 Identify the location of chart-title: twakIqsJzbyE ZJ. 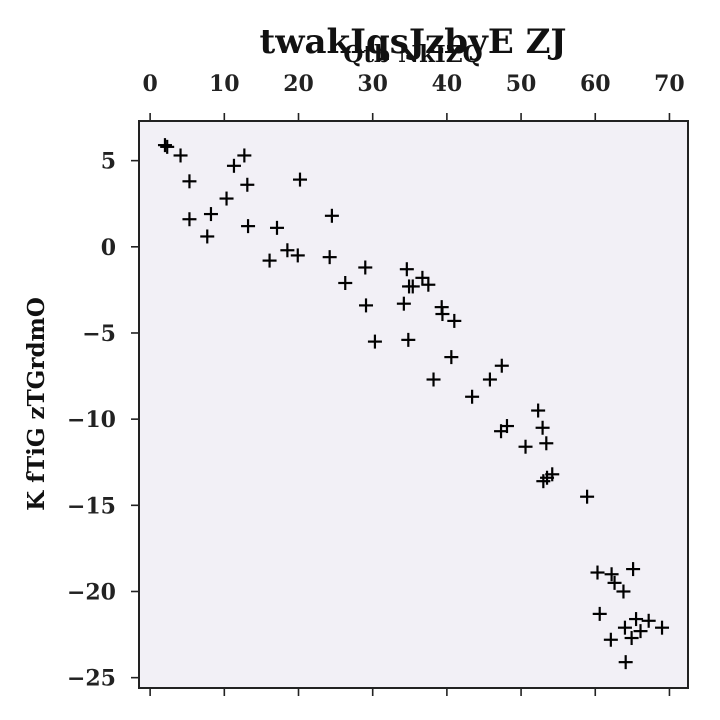
(413, 42).